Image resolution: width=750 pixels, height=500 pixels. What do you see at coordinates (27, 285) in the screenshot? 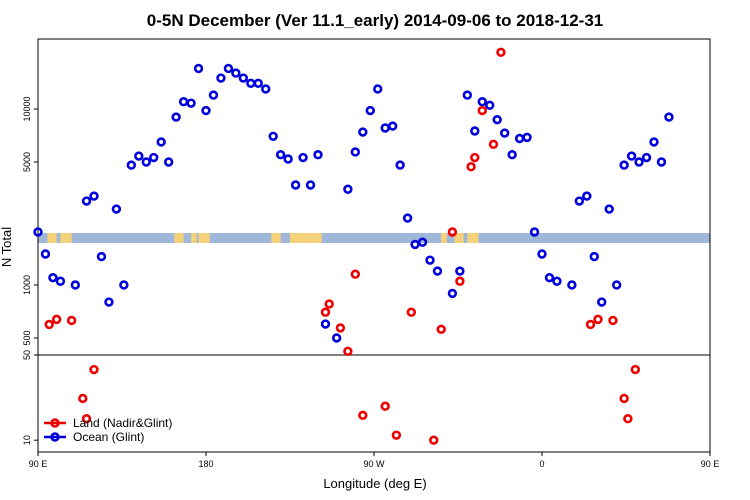
I see `y-tick-label-upper: 1000` at bounding box center [27, 285].